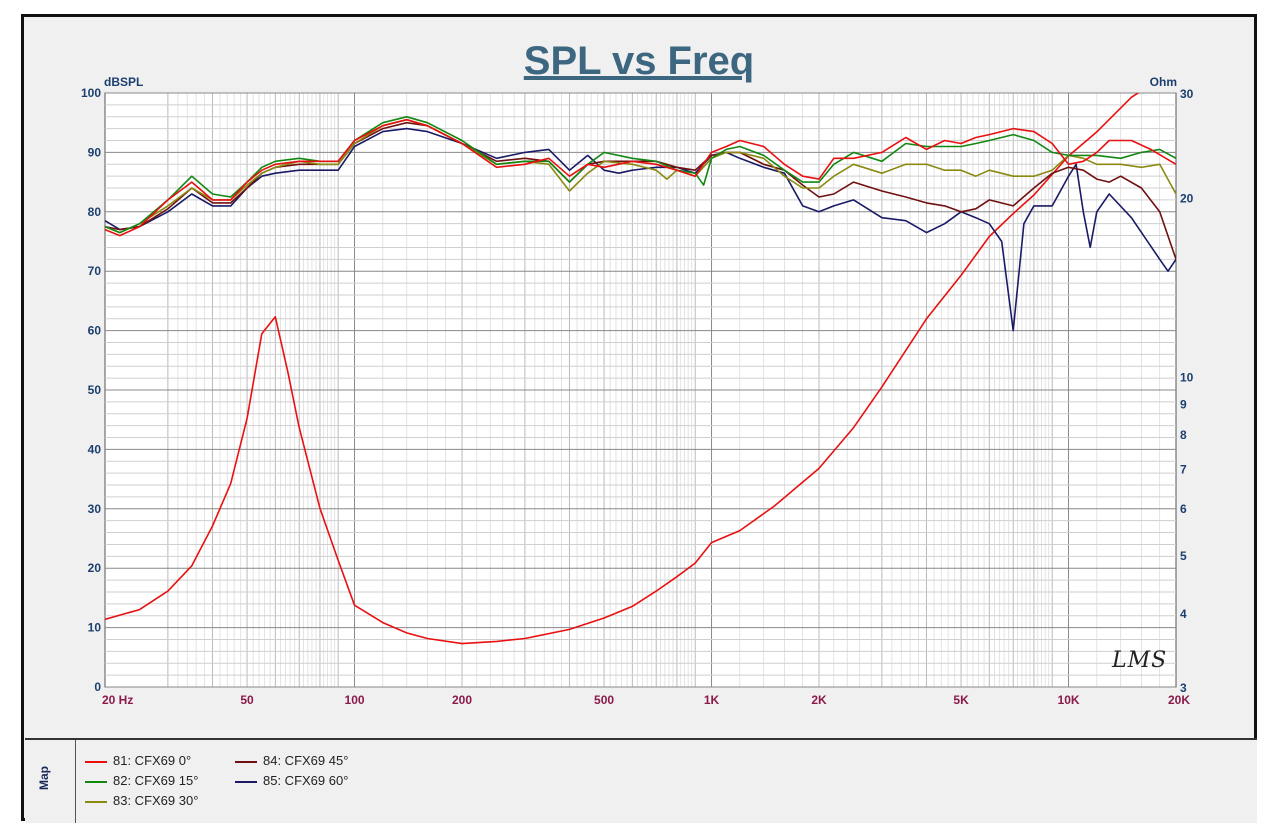 The height and width of the screenshot is (823, 1280). Describe the element at coordinates (44, 778) in the screenshot. I see `legend-title: Map` at that location.